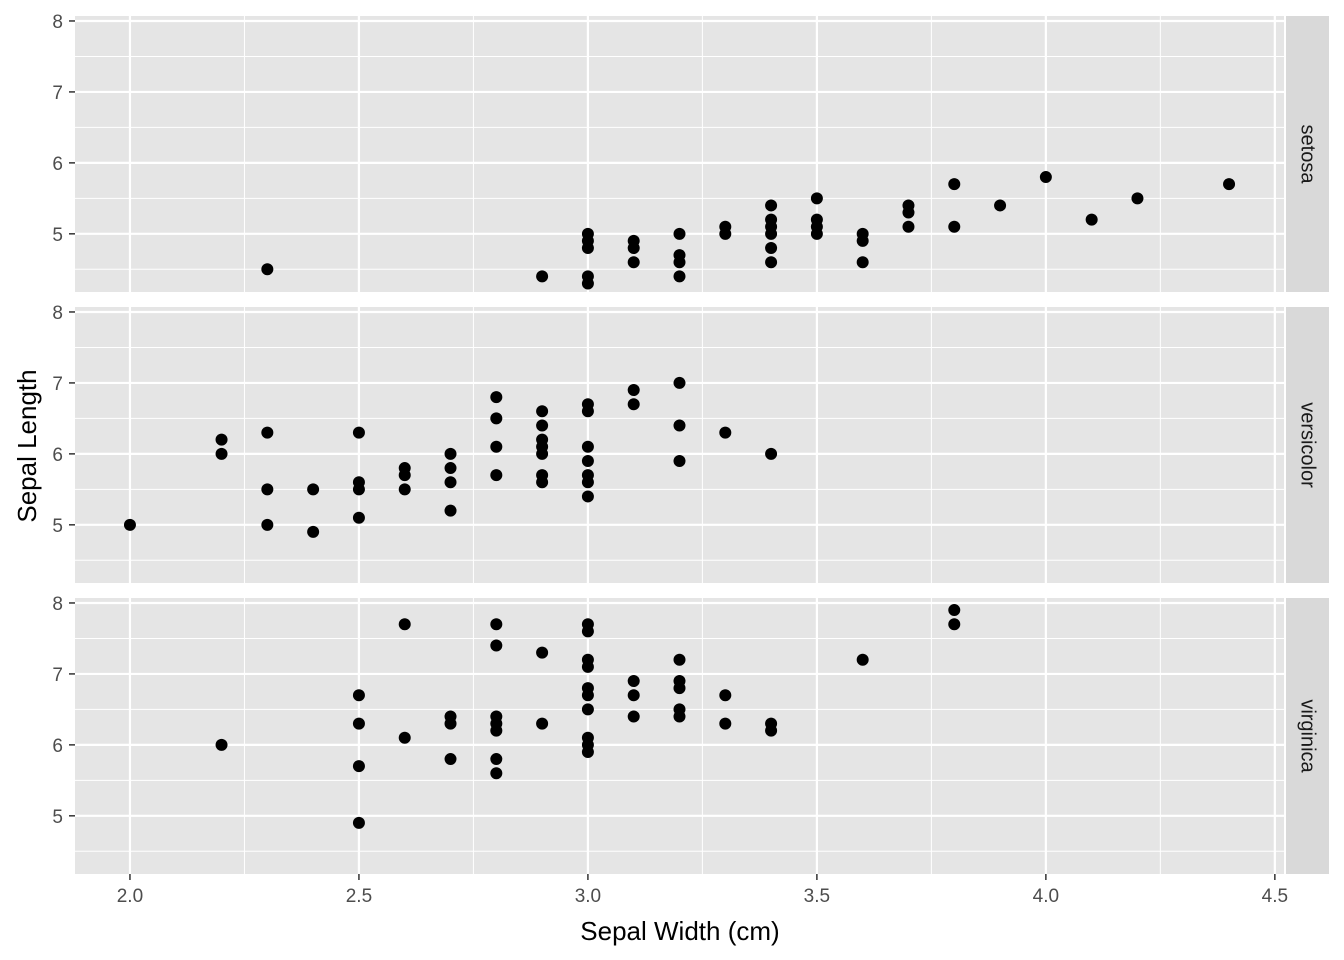 The image size is (1344, 960). Describe the element at coordinates (588, 716) in the screenshot. I see `points-virginica` at that location.